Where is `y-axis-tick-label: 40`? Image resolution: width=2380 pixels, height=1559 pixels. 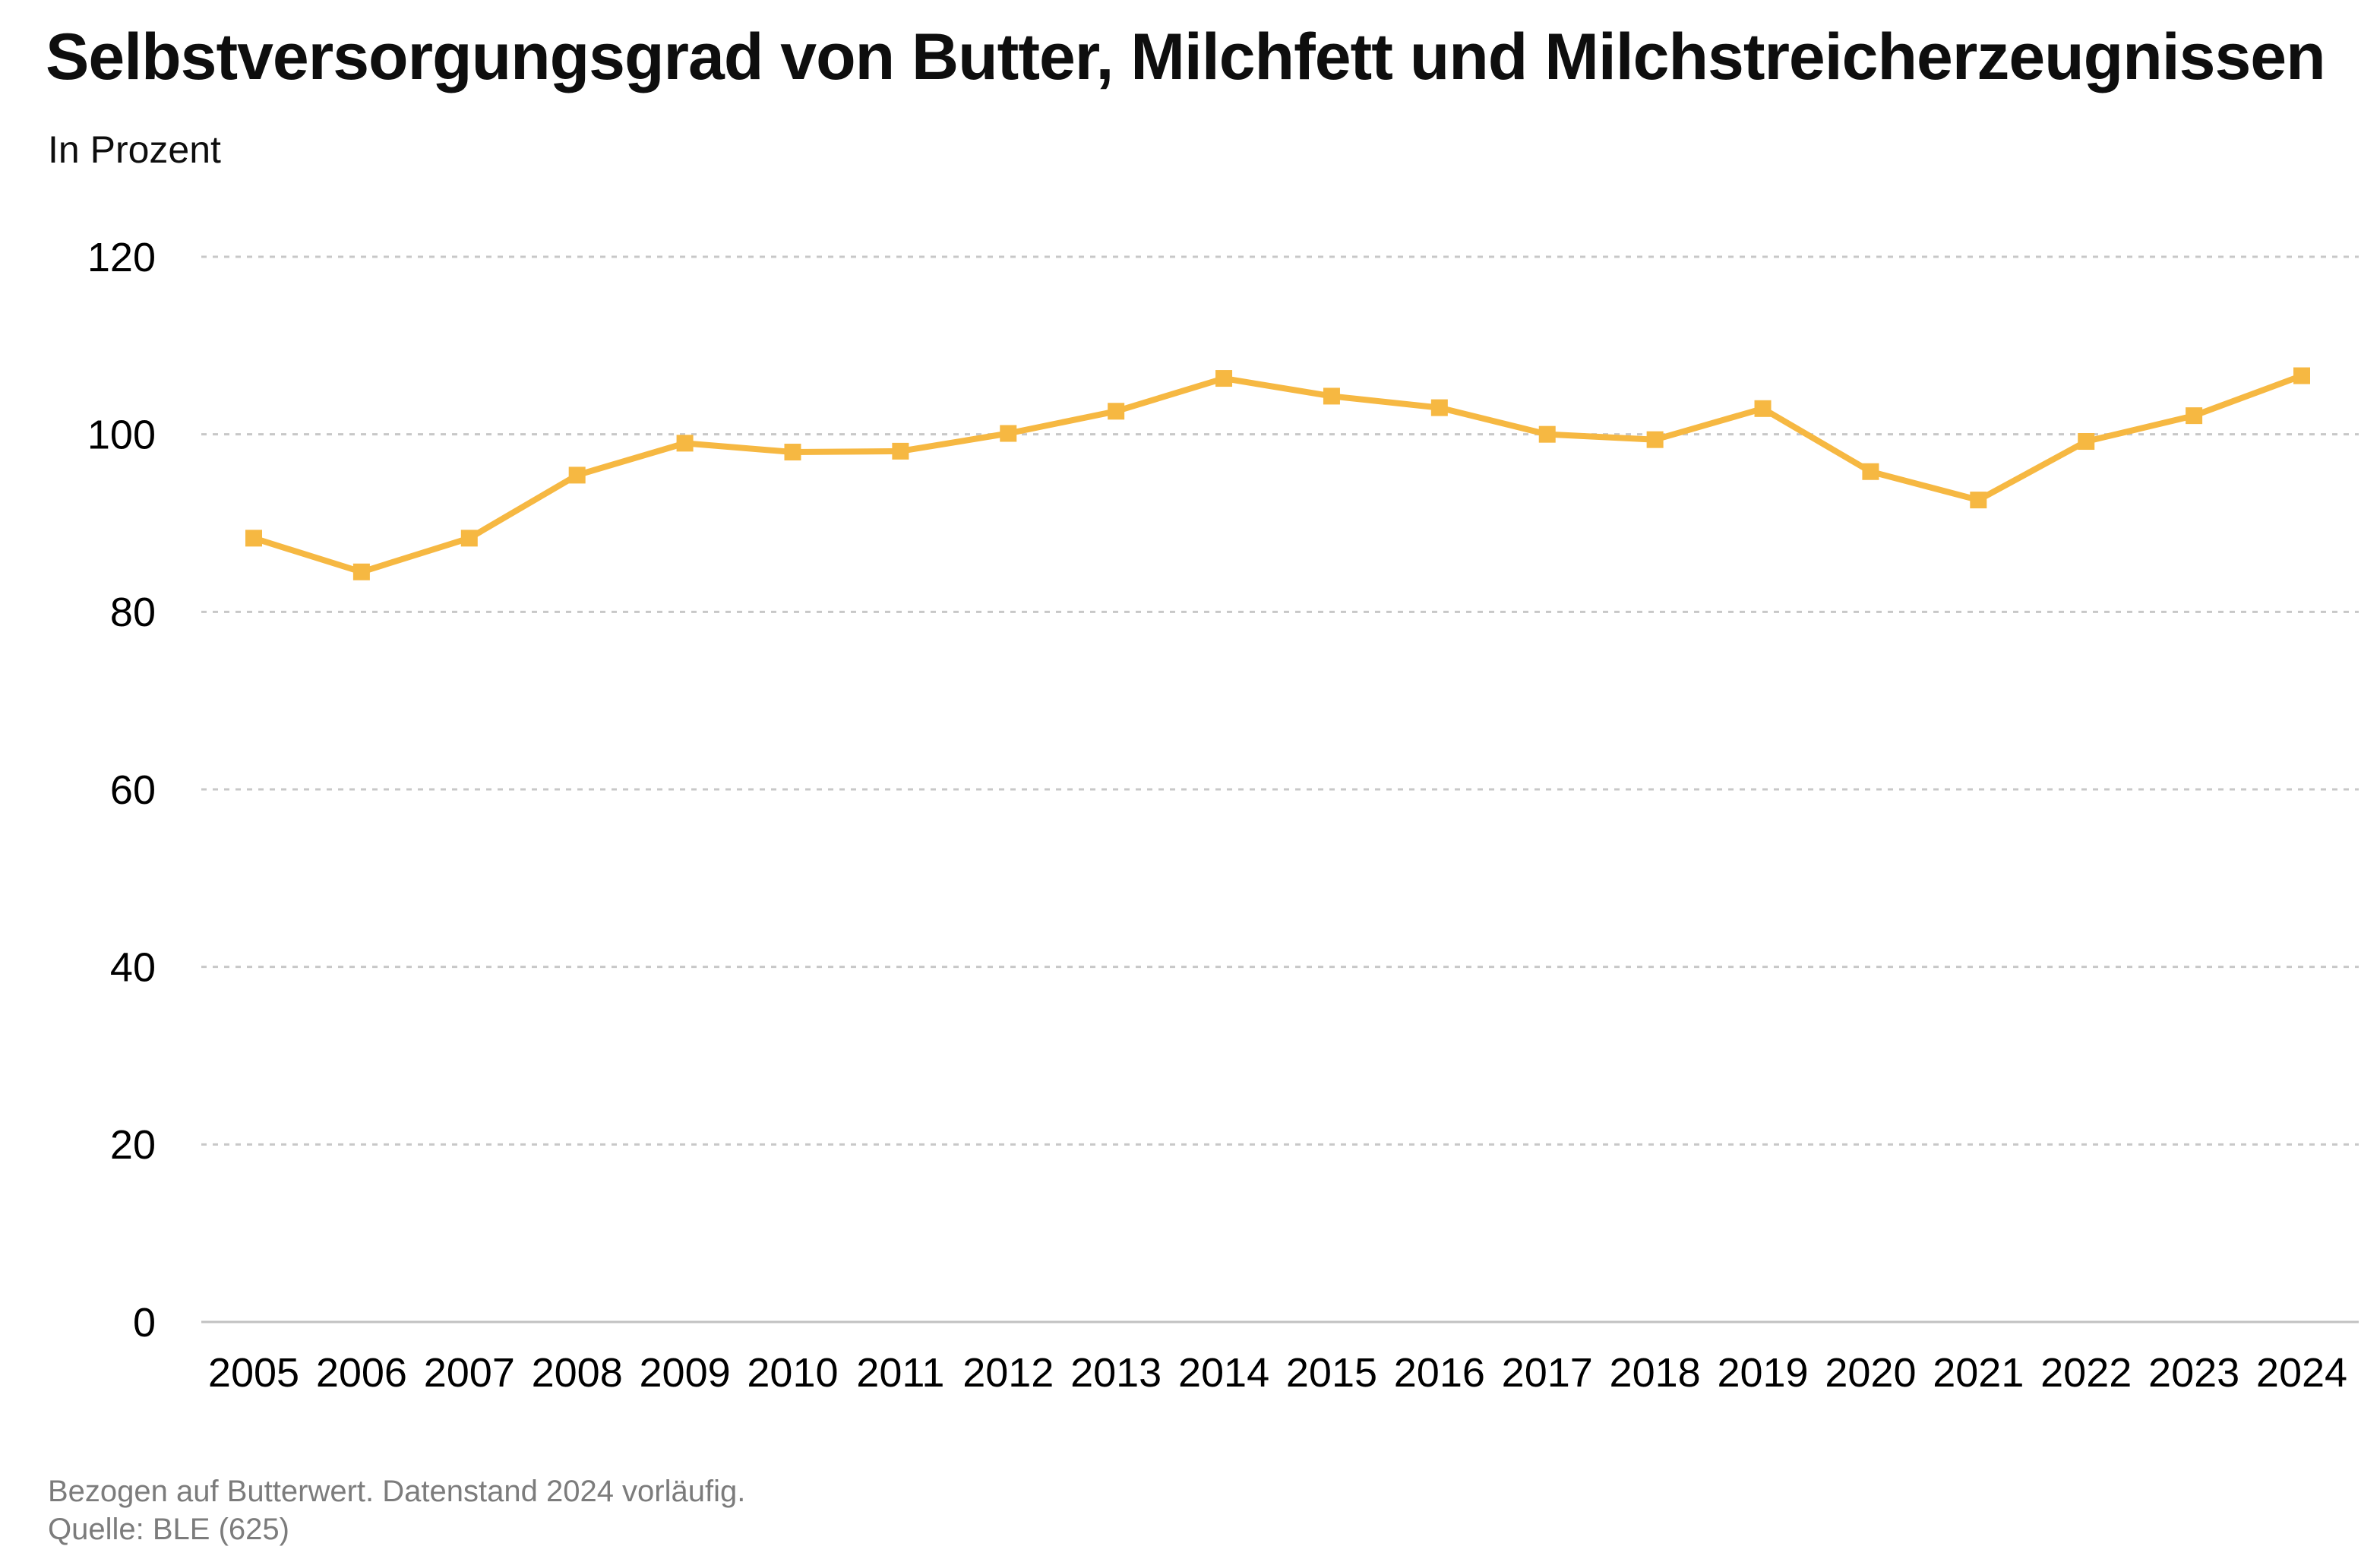
y-axis-tick-label: 40 is located at coordinates (133, 968).